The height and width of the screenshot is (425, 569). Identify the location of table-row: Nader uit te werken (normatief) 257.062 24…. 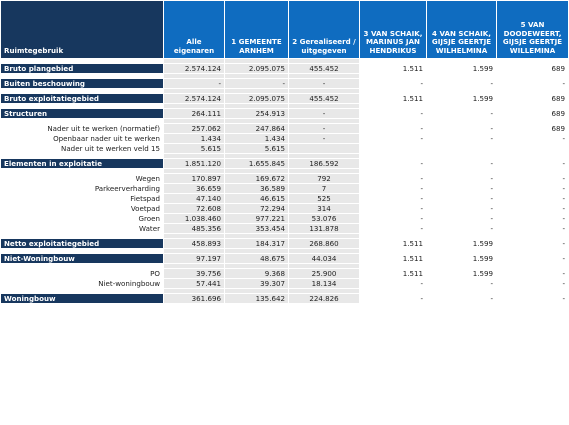
(284, 128).